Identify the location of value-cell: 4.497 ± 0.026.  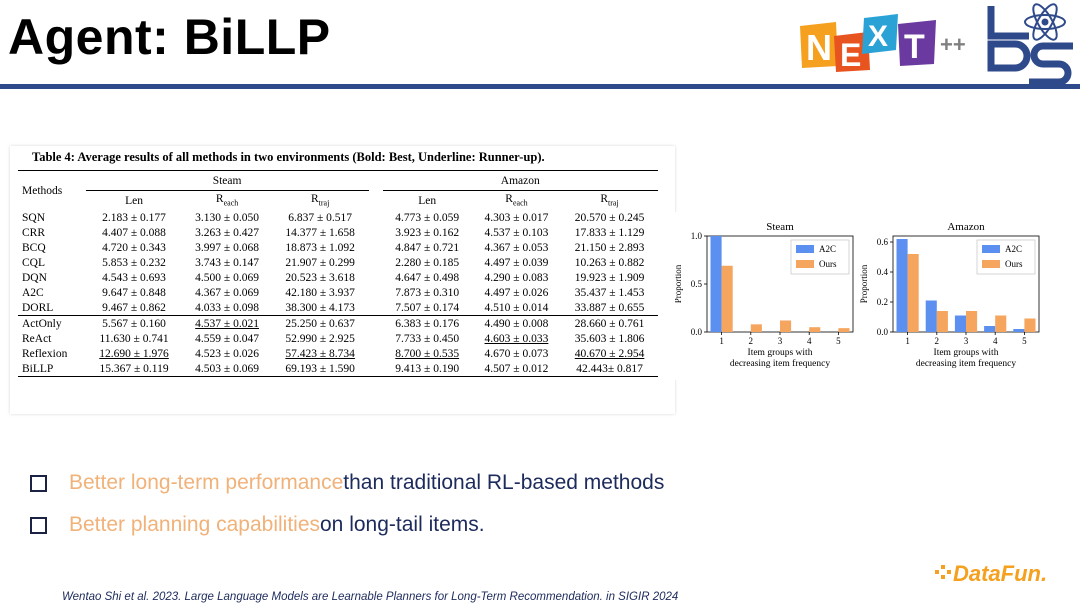
(516, 292).